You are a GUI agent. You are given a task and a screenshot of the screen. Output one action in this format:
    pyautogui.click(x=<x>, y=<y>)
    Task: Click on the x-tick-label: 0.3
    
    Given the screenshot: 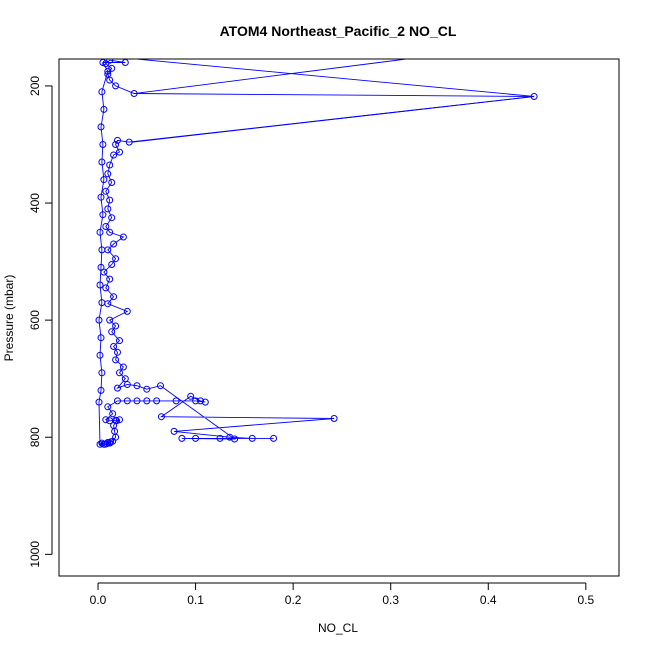 What is the action you would take?
    pyautogui.click(x=390, y=600)
    